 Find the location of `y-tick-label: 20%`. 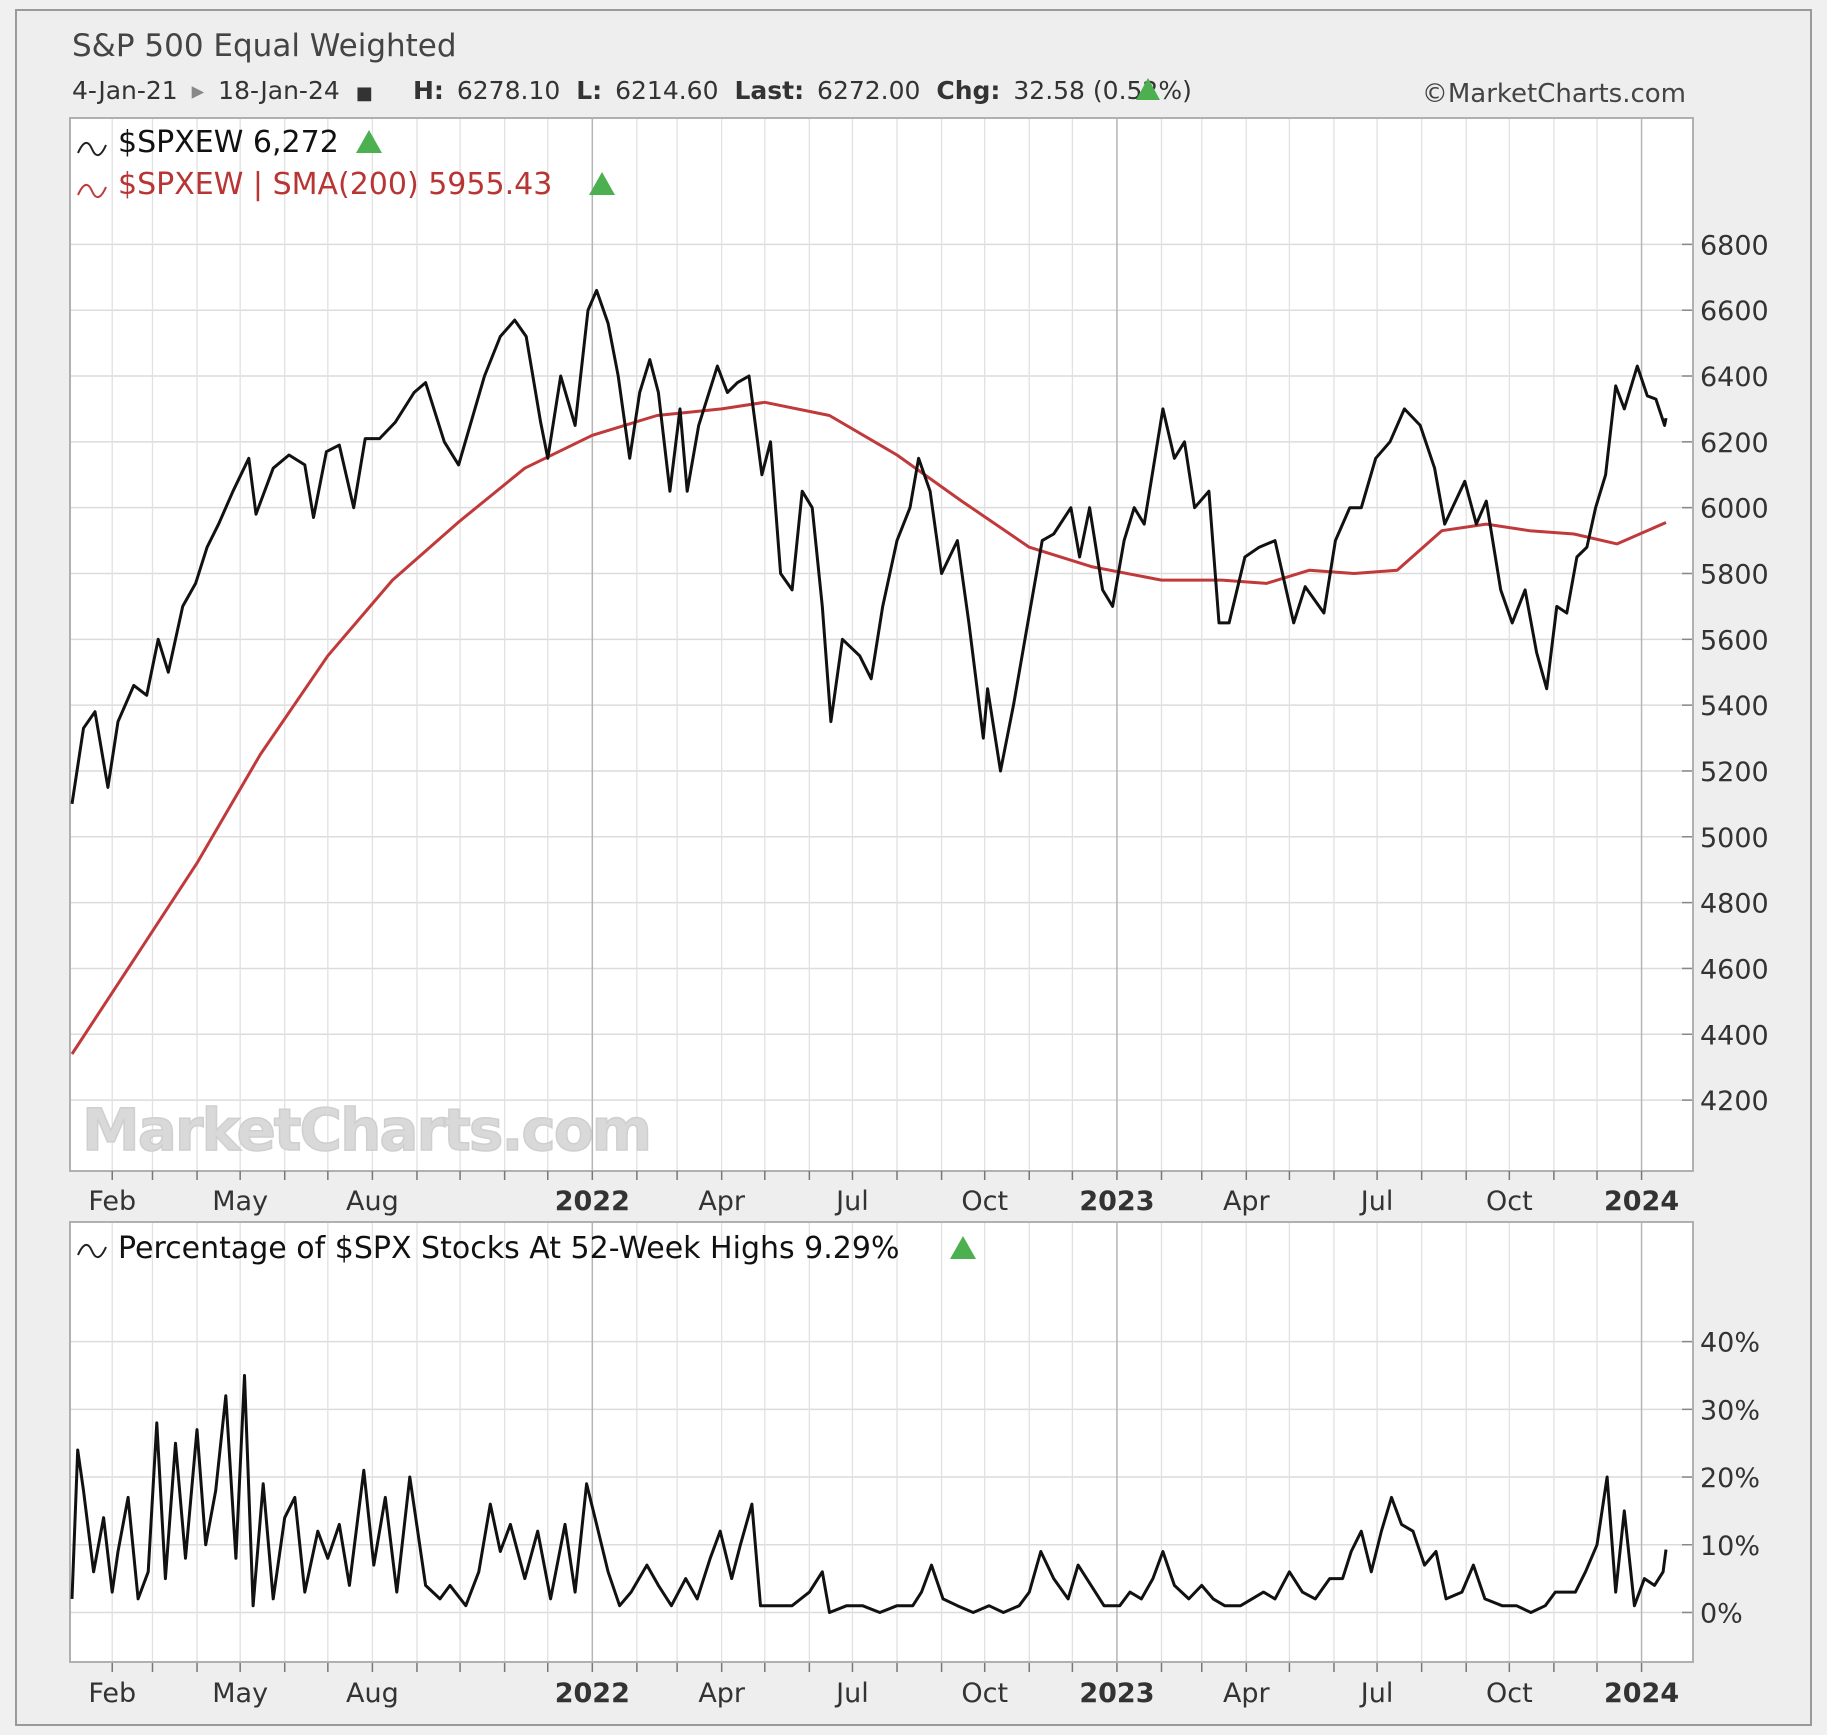

y-tick-label: 20% is located at coordinates (1730, 1478).